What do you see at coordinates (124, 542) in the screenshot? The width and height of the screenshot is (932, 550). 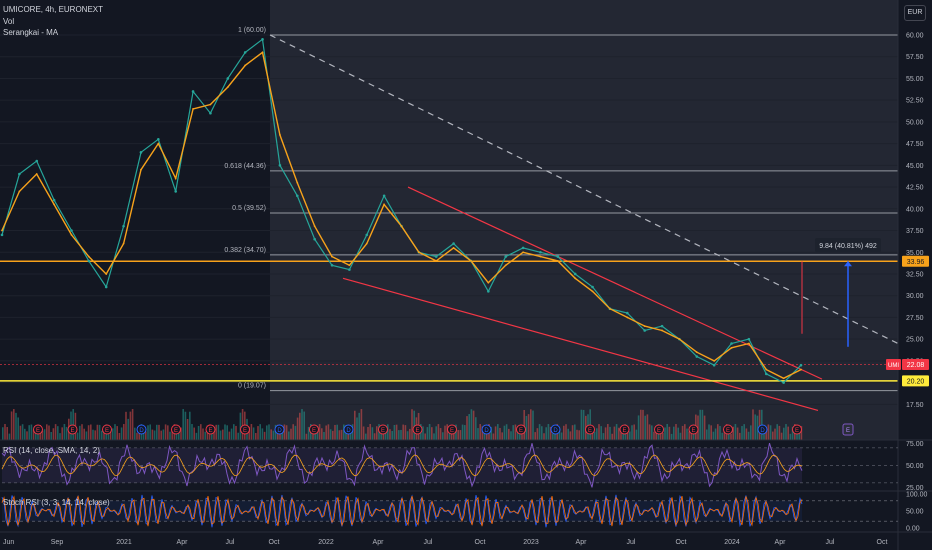 I see `time-tick-label: 2021` at bounding box center [124, 542].